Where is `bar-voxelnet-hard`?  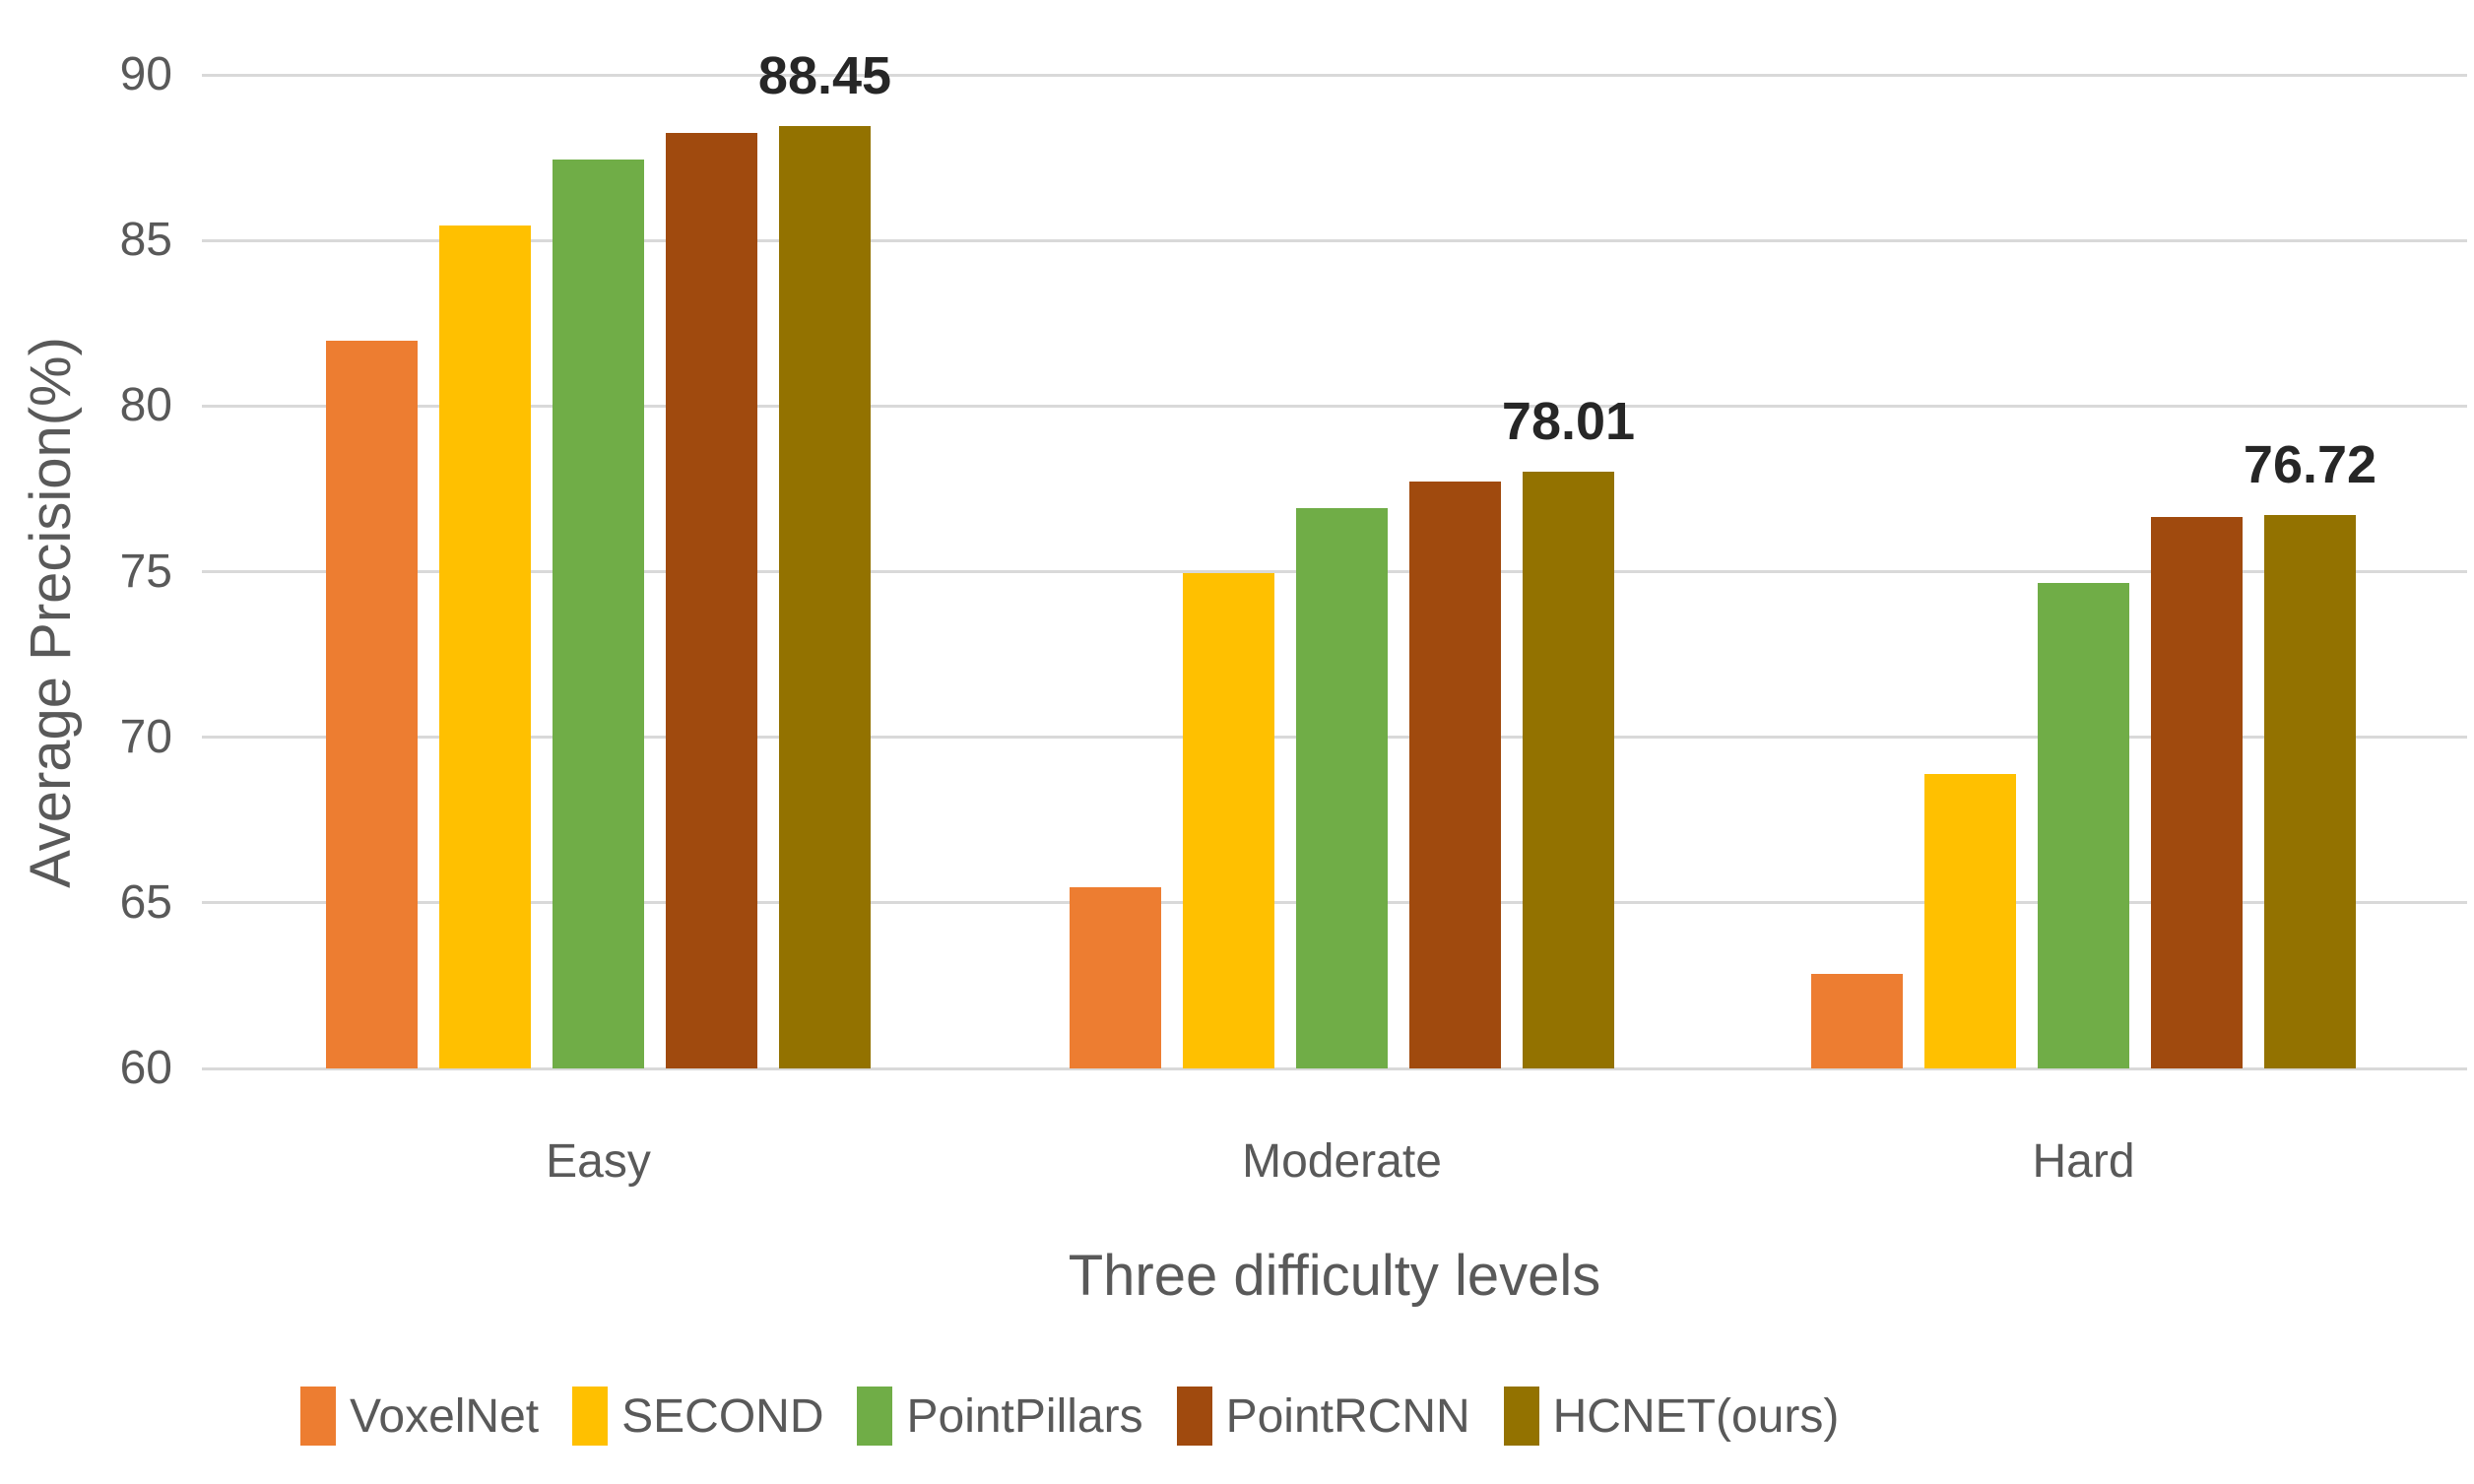
bar-voxelnet-hard is located at coordinates (1857, 1021).